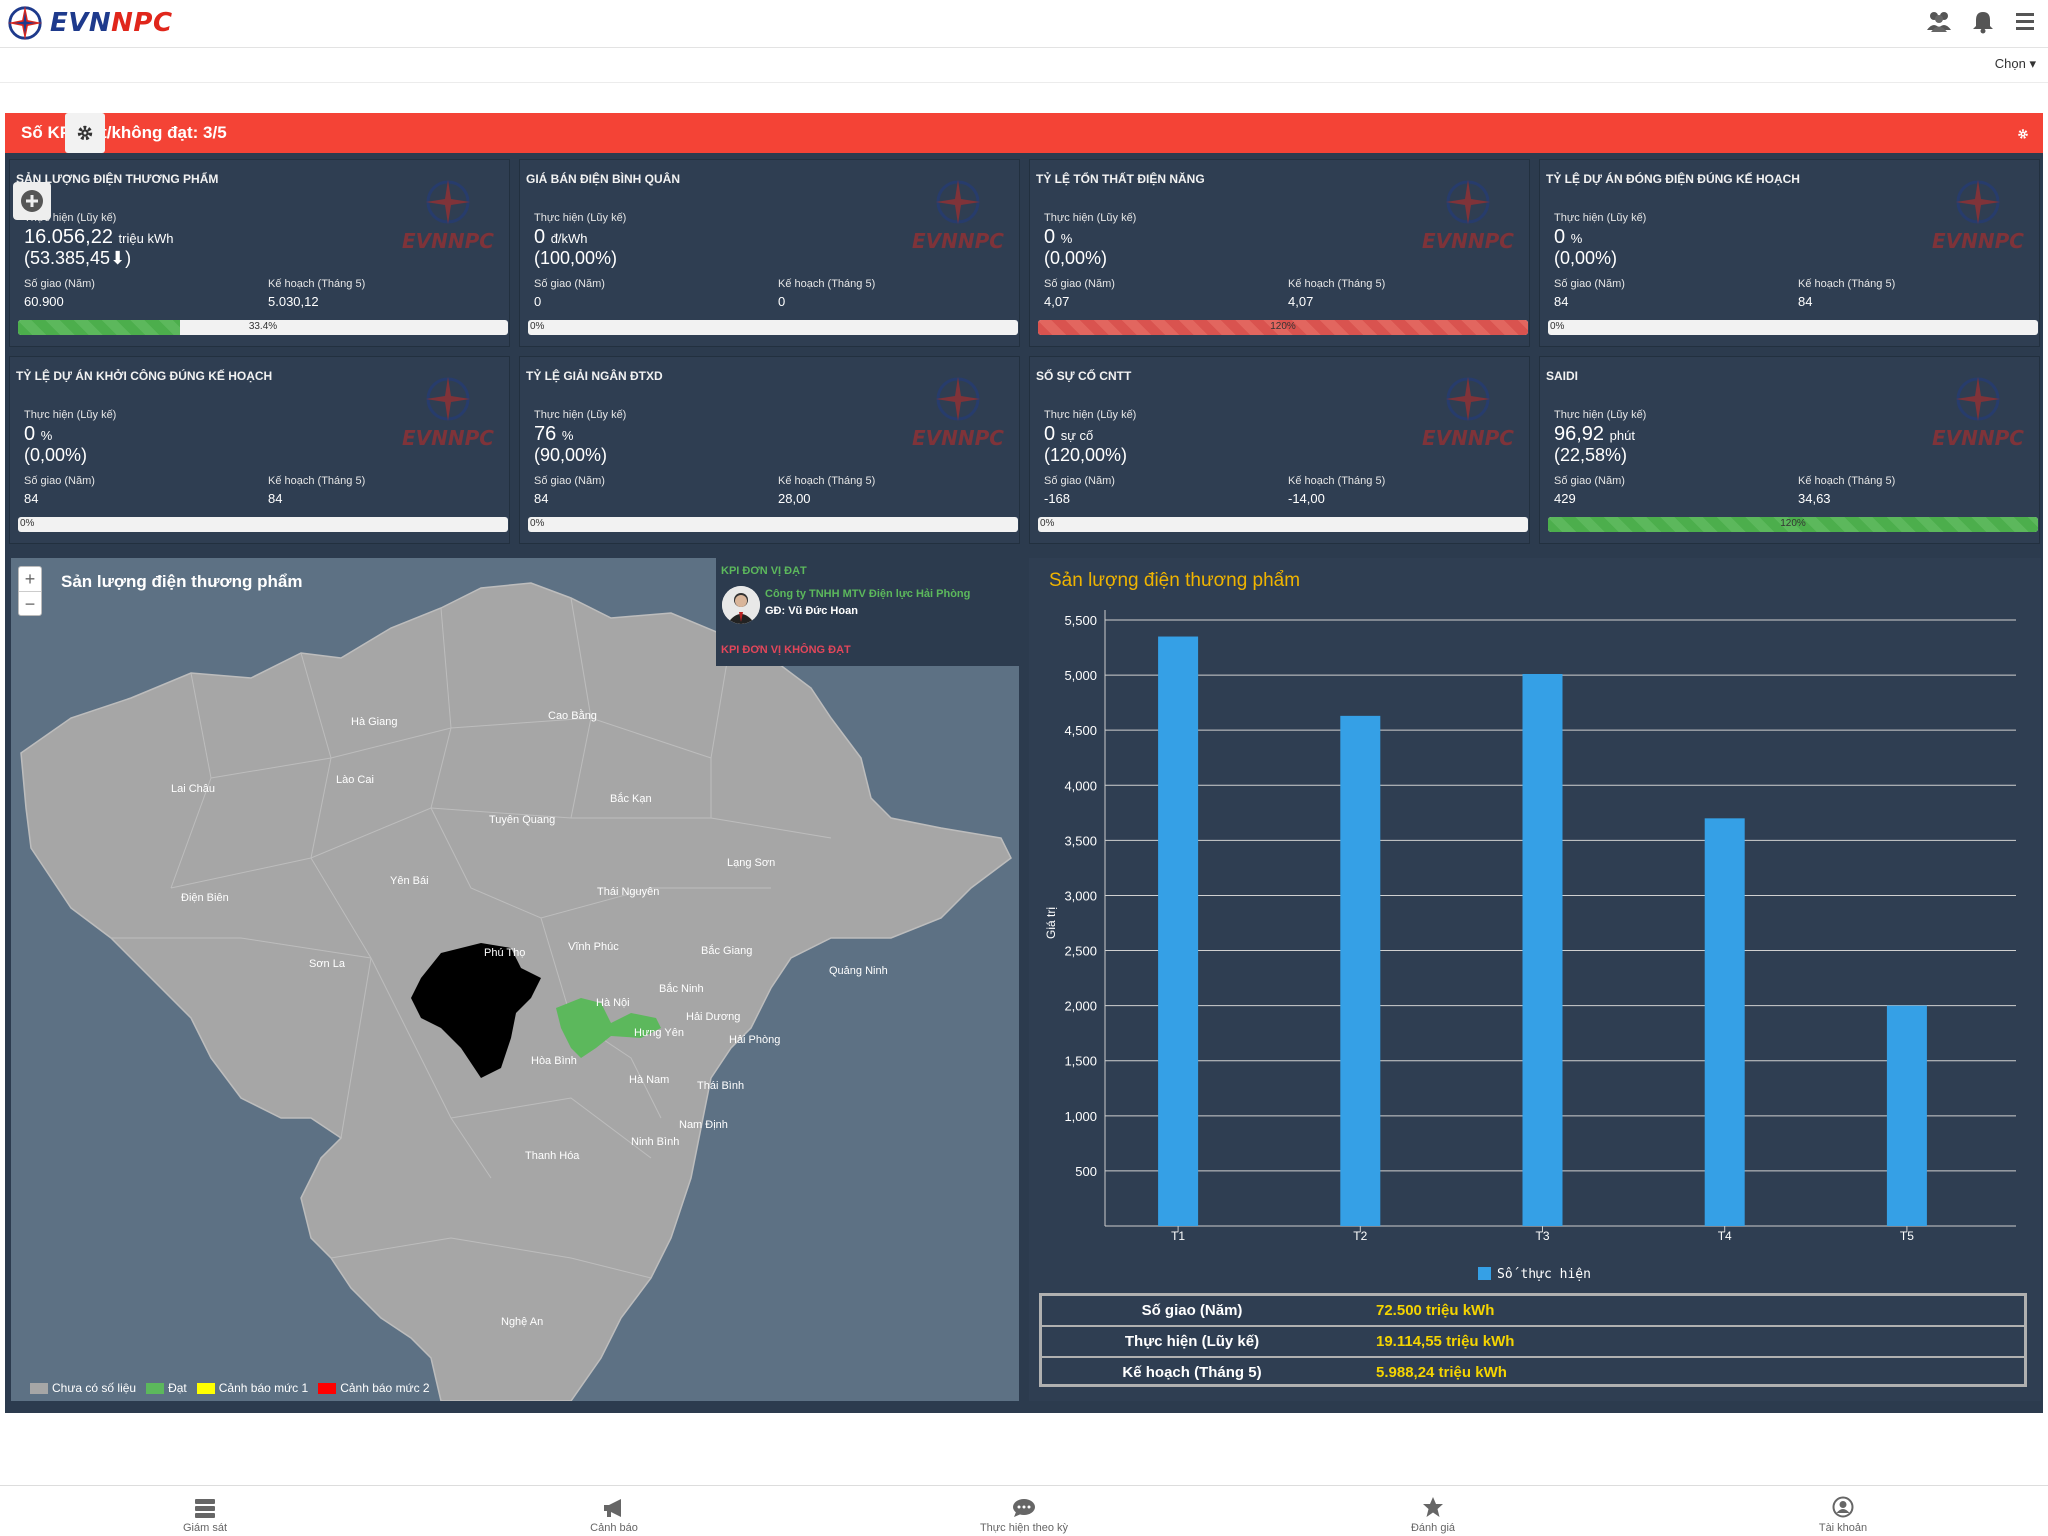 The width and height of the screenshot is (2048, 1536). What do you see at coordinates (681, 988) in the screenshot?
I see `province-label: Bắc Ninh` at bounding box center [681, 988].